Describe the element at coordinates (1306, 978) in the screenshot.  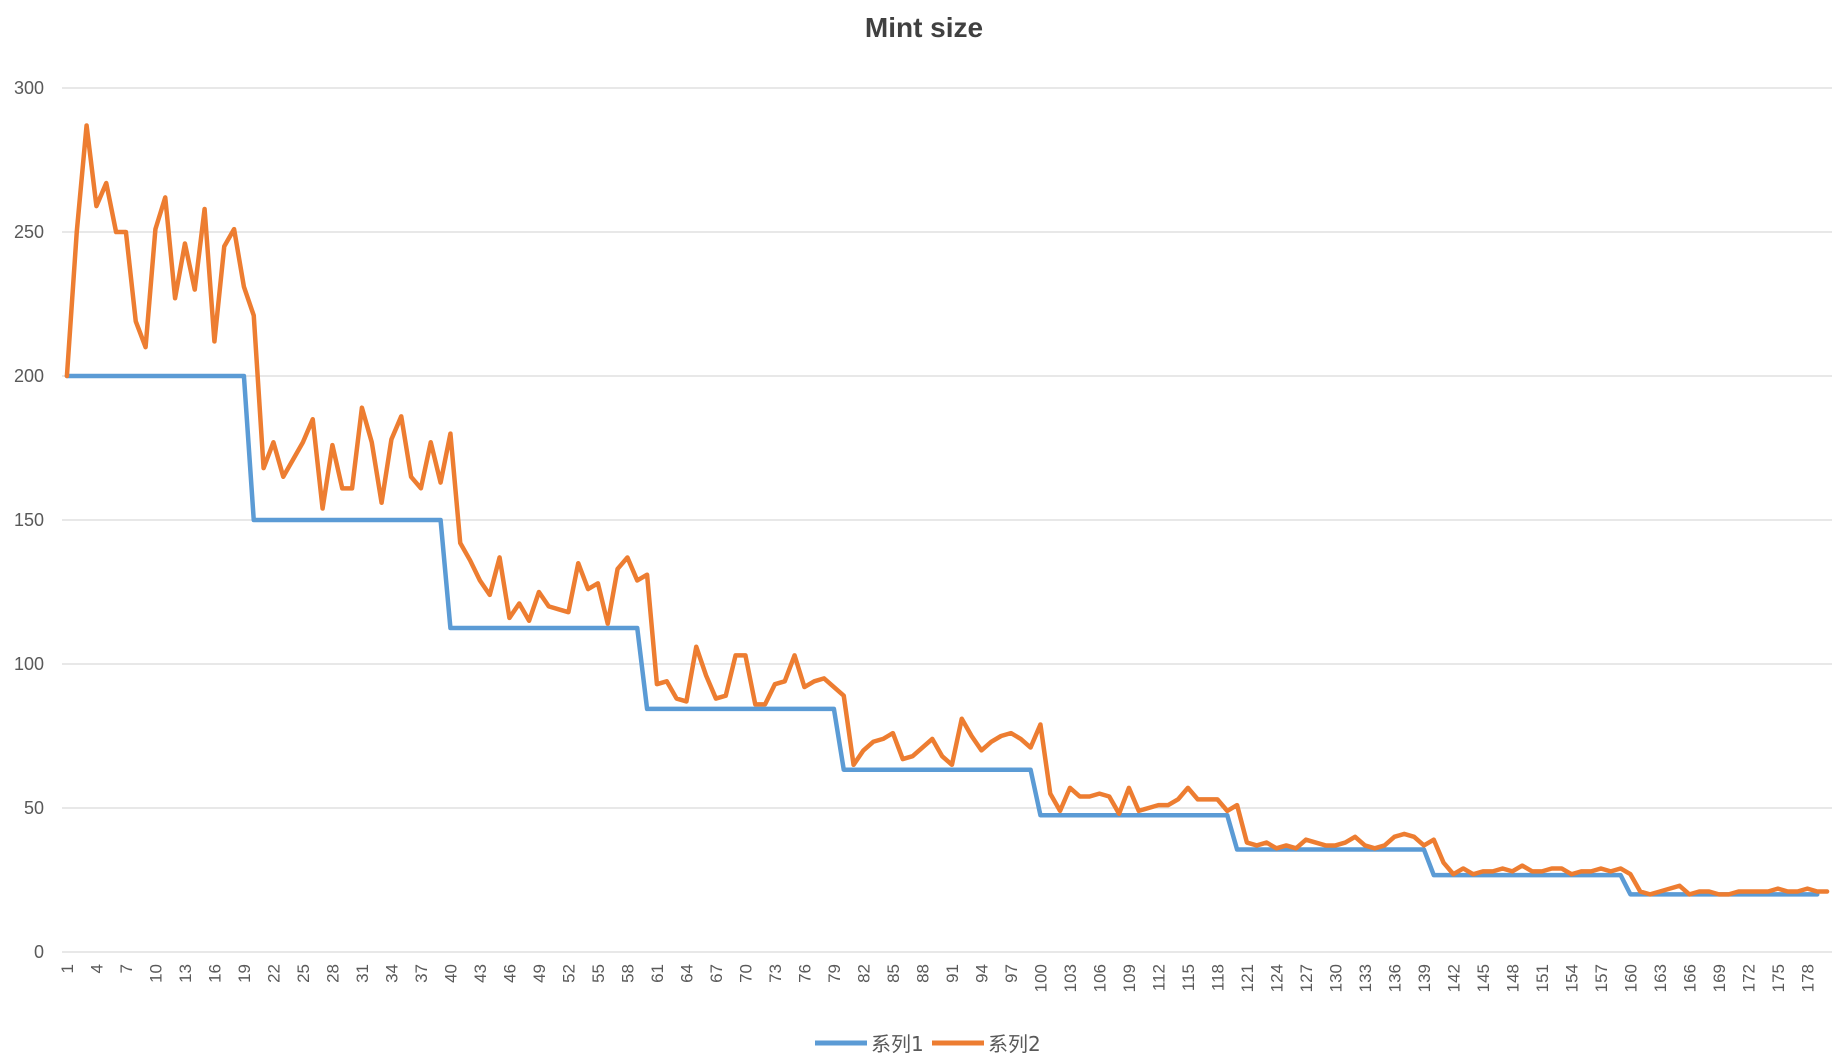
I see `x-tick-label: 127` at that location.